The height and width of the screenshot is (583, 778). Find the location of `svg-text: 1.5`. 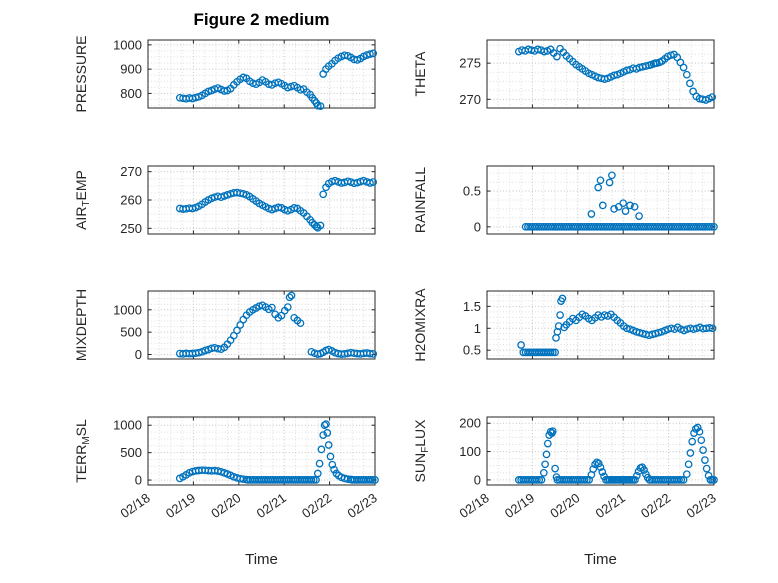

svg-text: 1.5 is located at coordinates (472, 306).